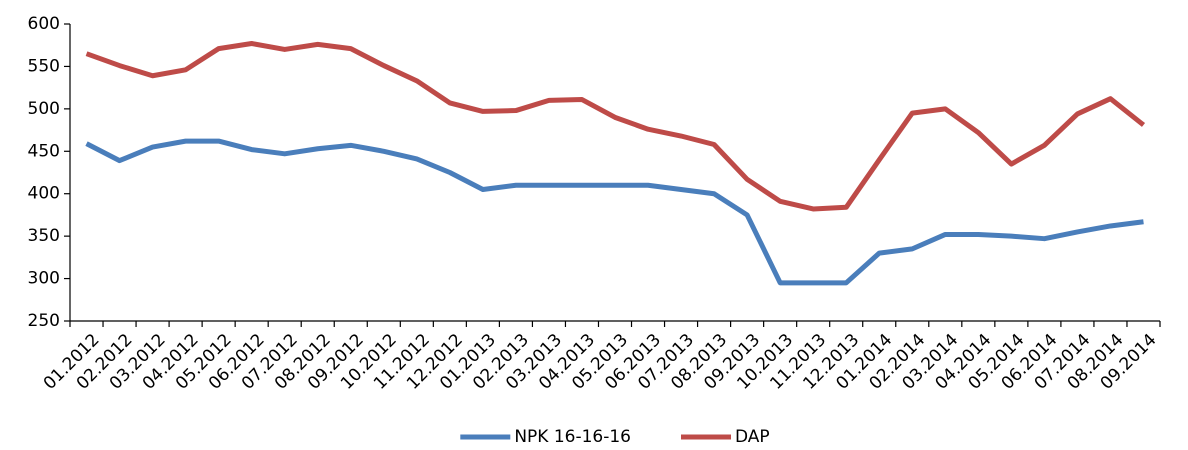 This screenshot has width=1188, height=450. I want to click on y-tick-label: 350, so click(44, 236).